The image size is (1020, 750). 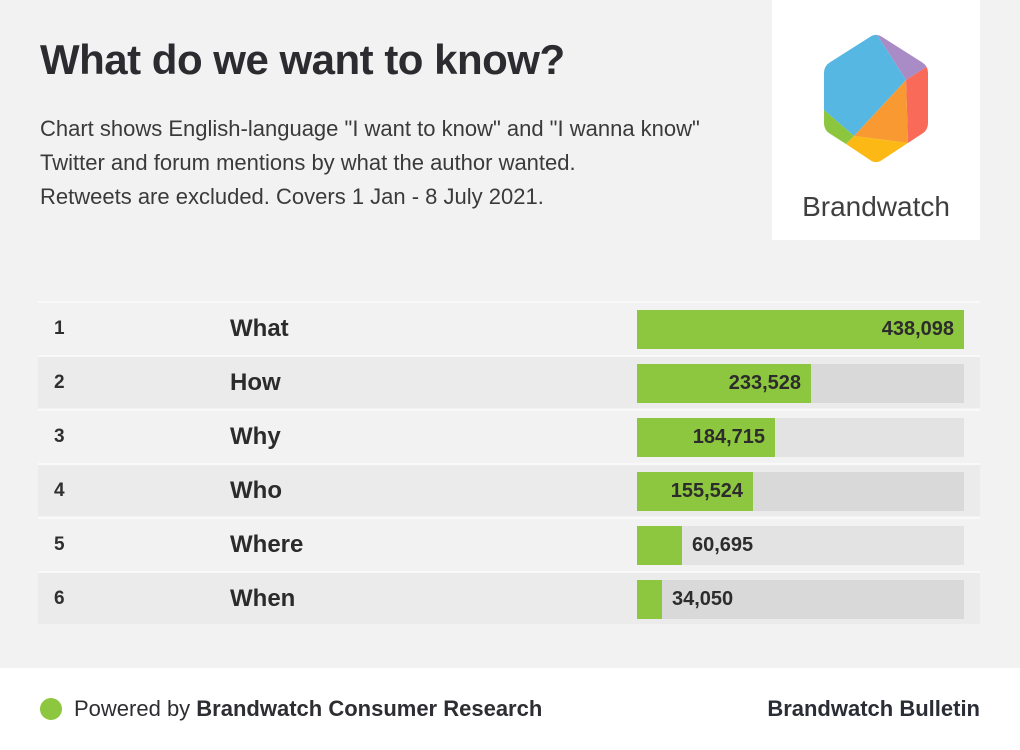 I want to click on row-rank: 5, so click(x=59, y=544).